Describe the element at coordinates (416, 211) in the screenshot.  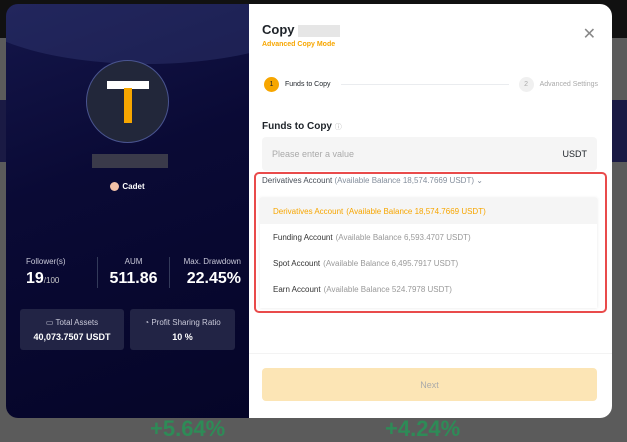
I see `option-balance: (Available Balance 18,574.7669 USDT)` at that location.